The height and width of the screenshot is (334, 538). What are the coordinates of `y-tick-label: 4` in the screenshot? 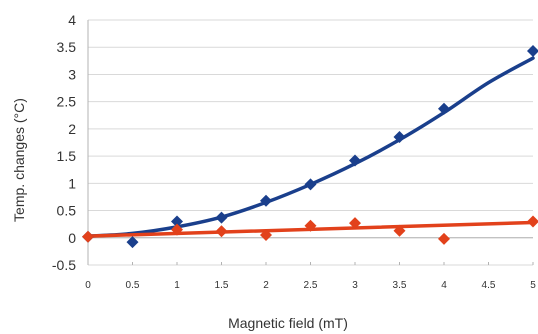 It's located at (72, 20).